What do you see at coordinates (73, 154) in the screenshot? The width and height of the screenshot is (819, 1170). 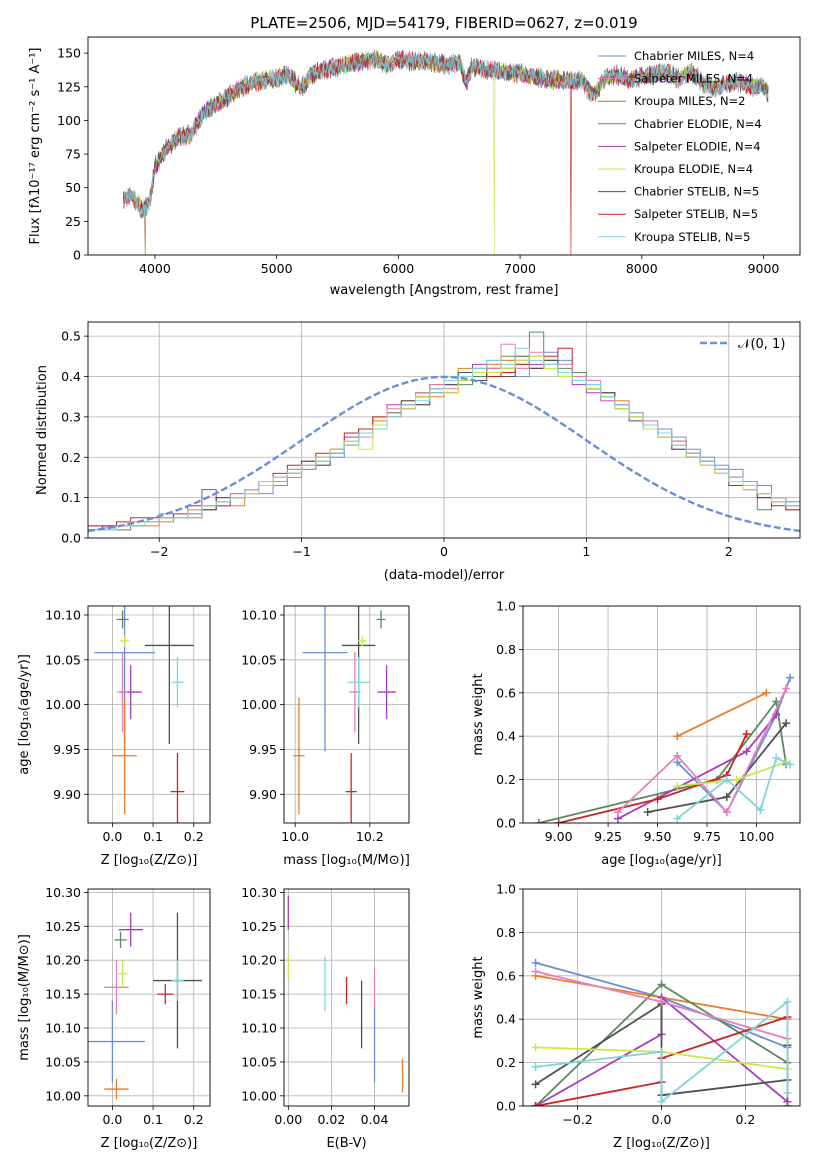 I see `y-tick-label: 75` at bounding box center [73, 154].